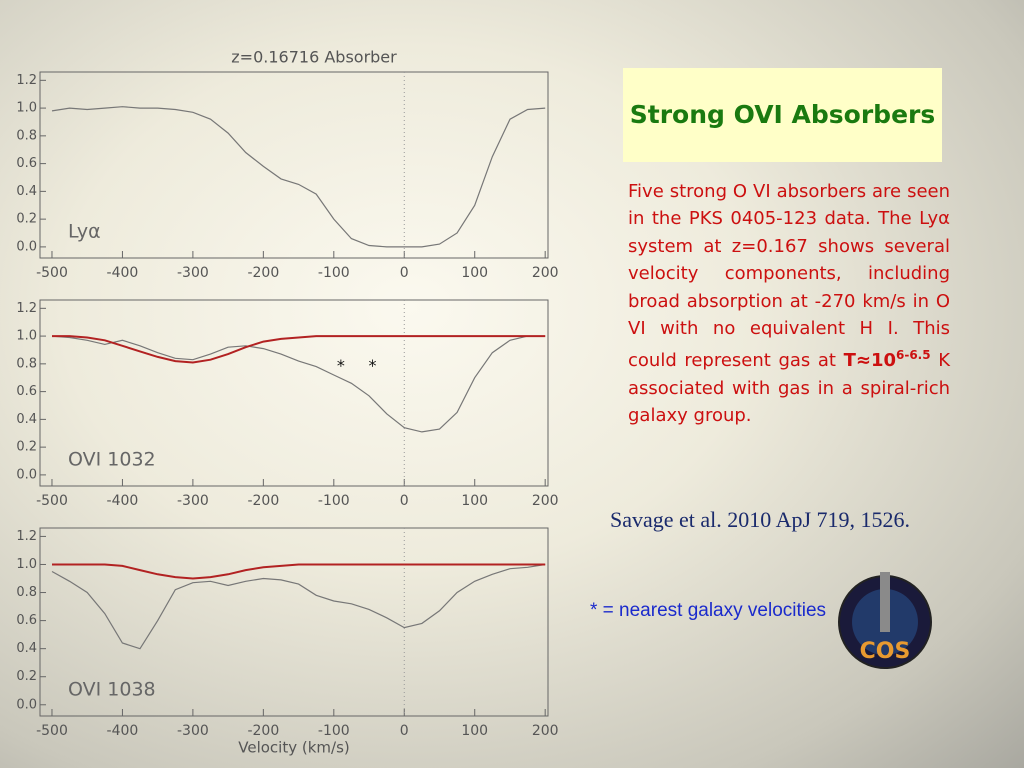 Image resolution: width=1024 pixels, height=768 pixels. What do you see at coordinates (84, 232) in the screenshot?
I see `panel-label: Lyα` at bounding box center [84, 232].